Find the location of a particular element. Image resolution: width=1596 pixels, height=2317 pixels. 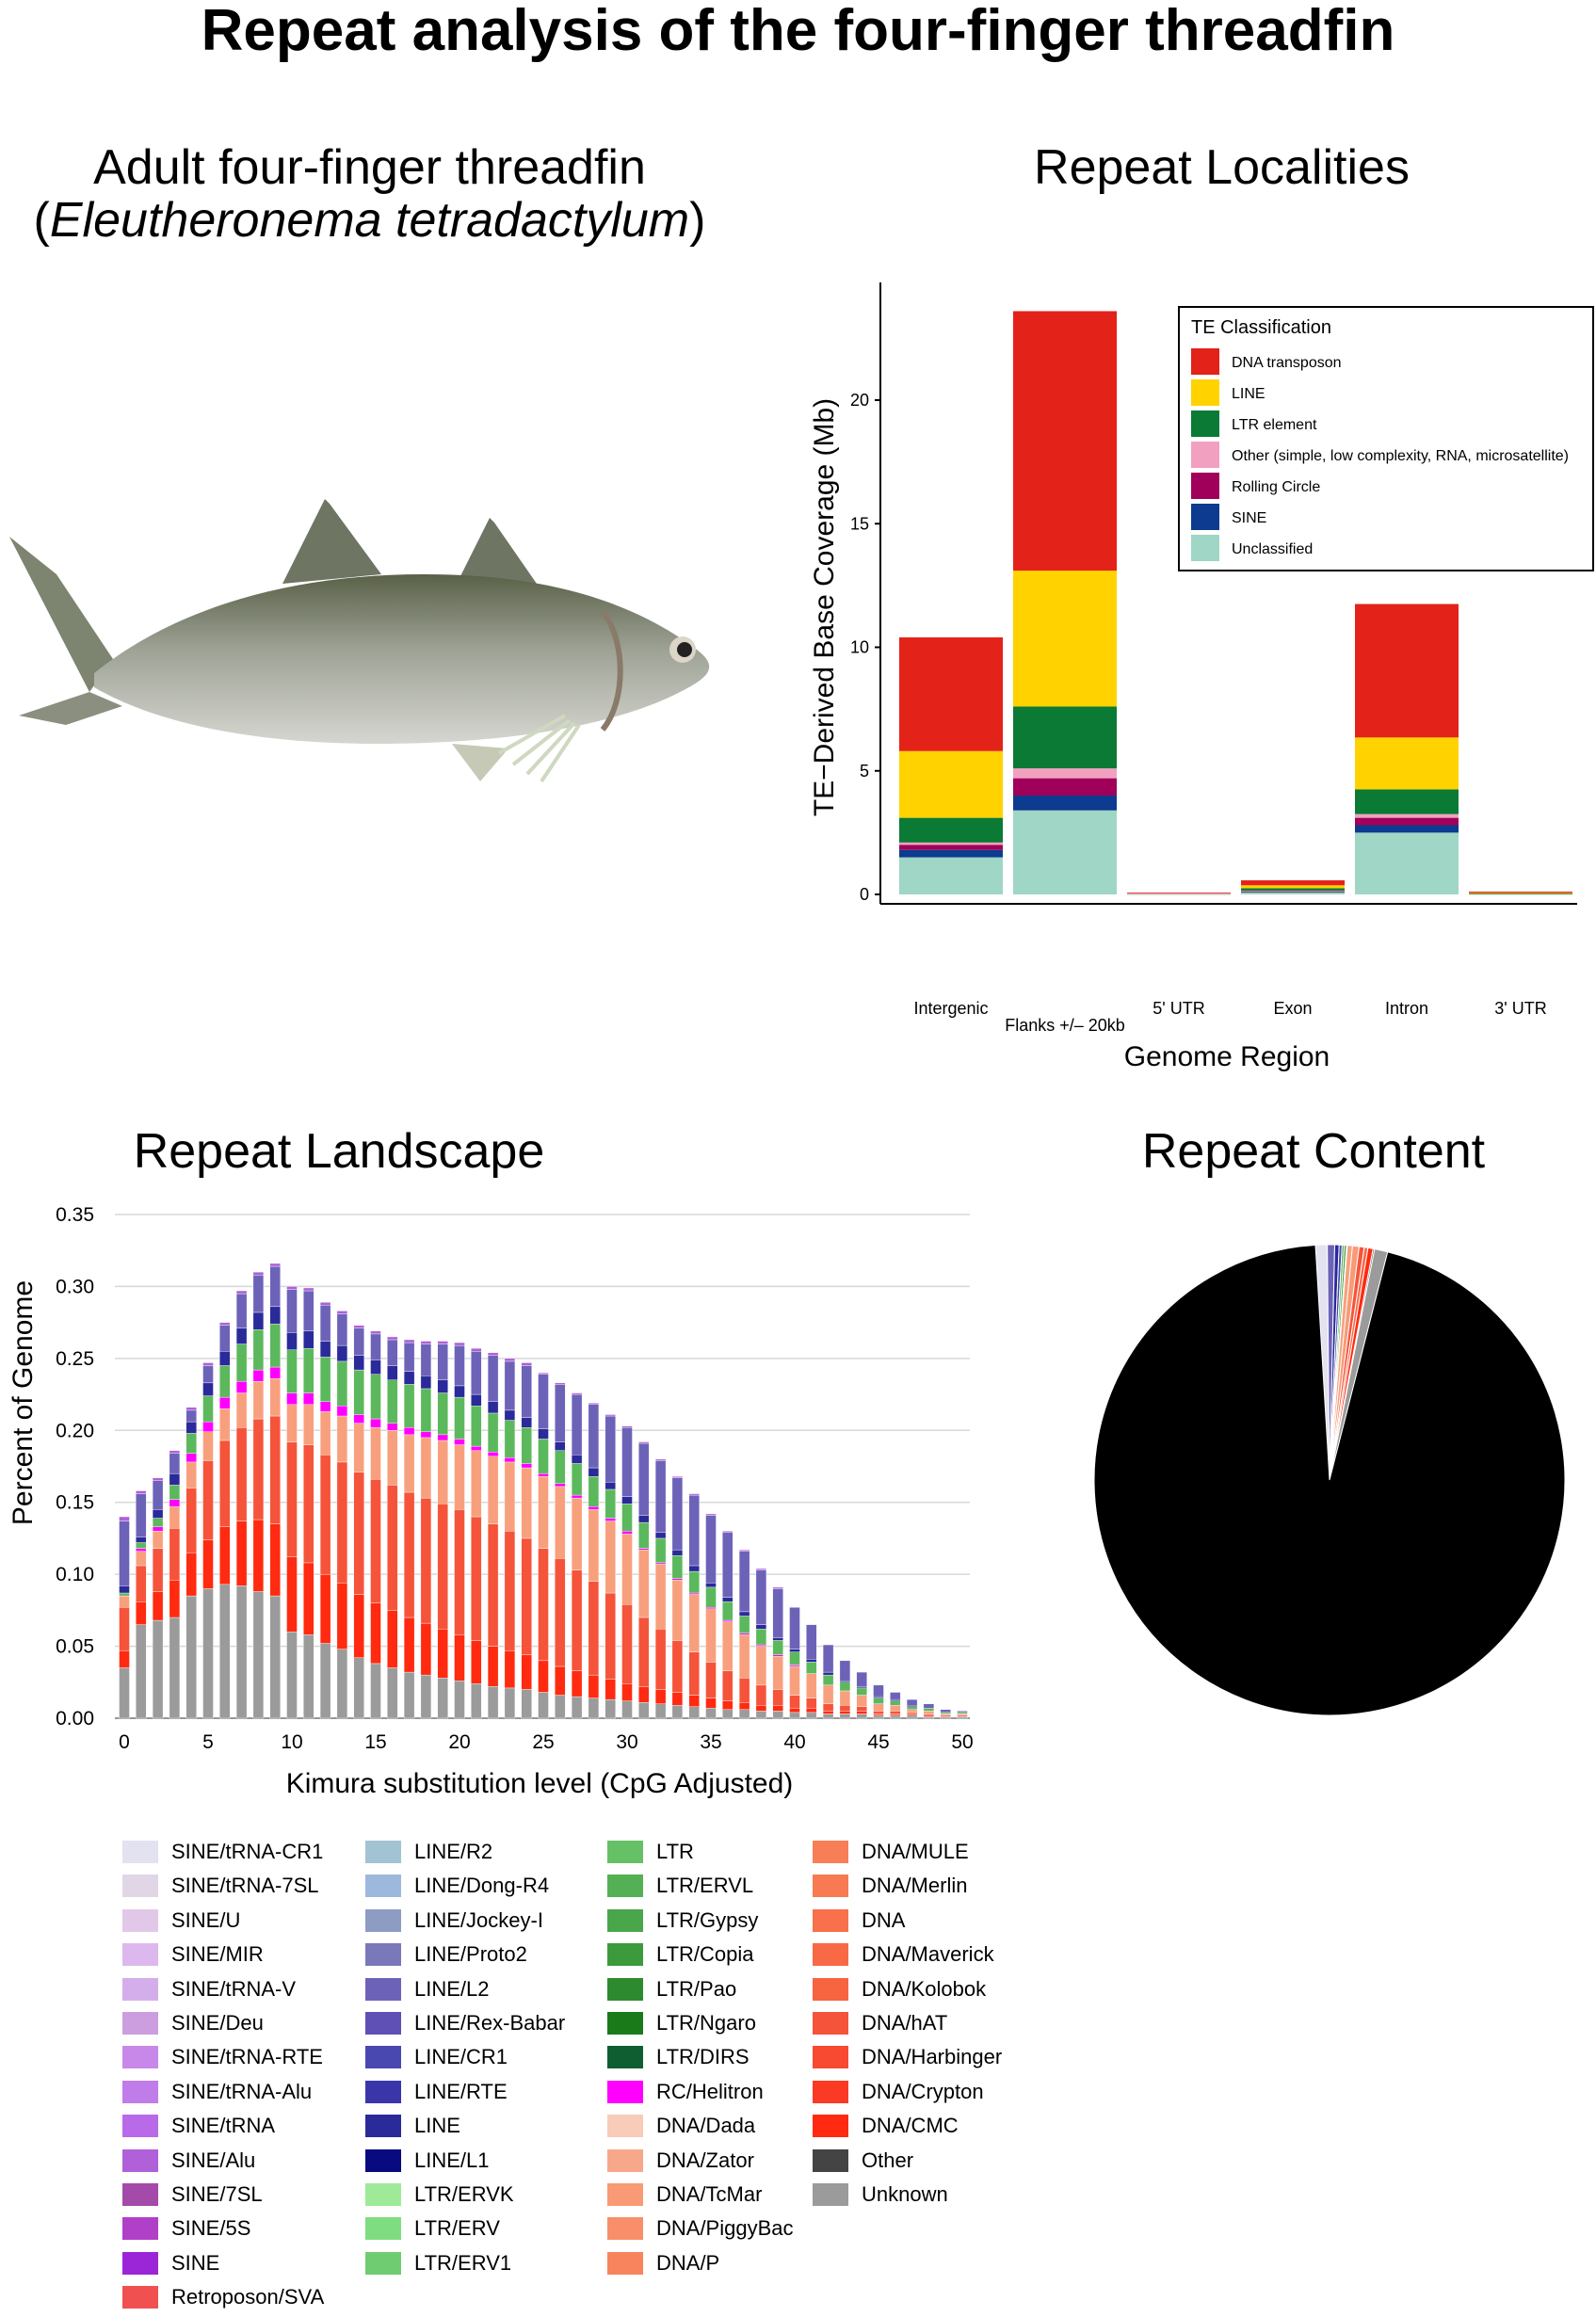

legend-item: LINE/Jockey-I is located at coordinates (454, 1921).